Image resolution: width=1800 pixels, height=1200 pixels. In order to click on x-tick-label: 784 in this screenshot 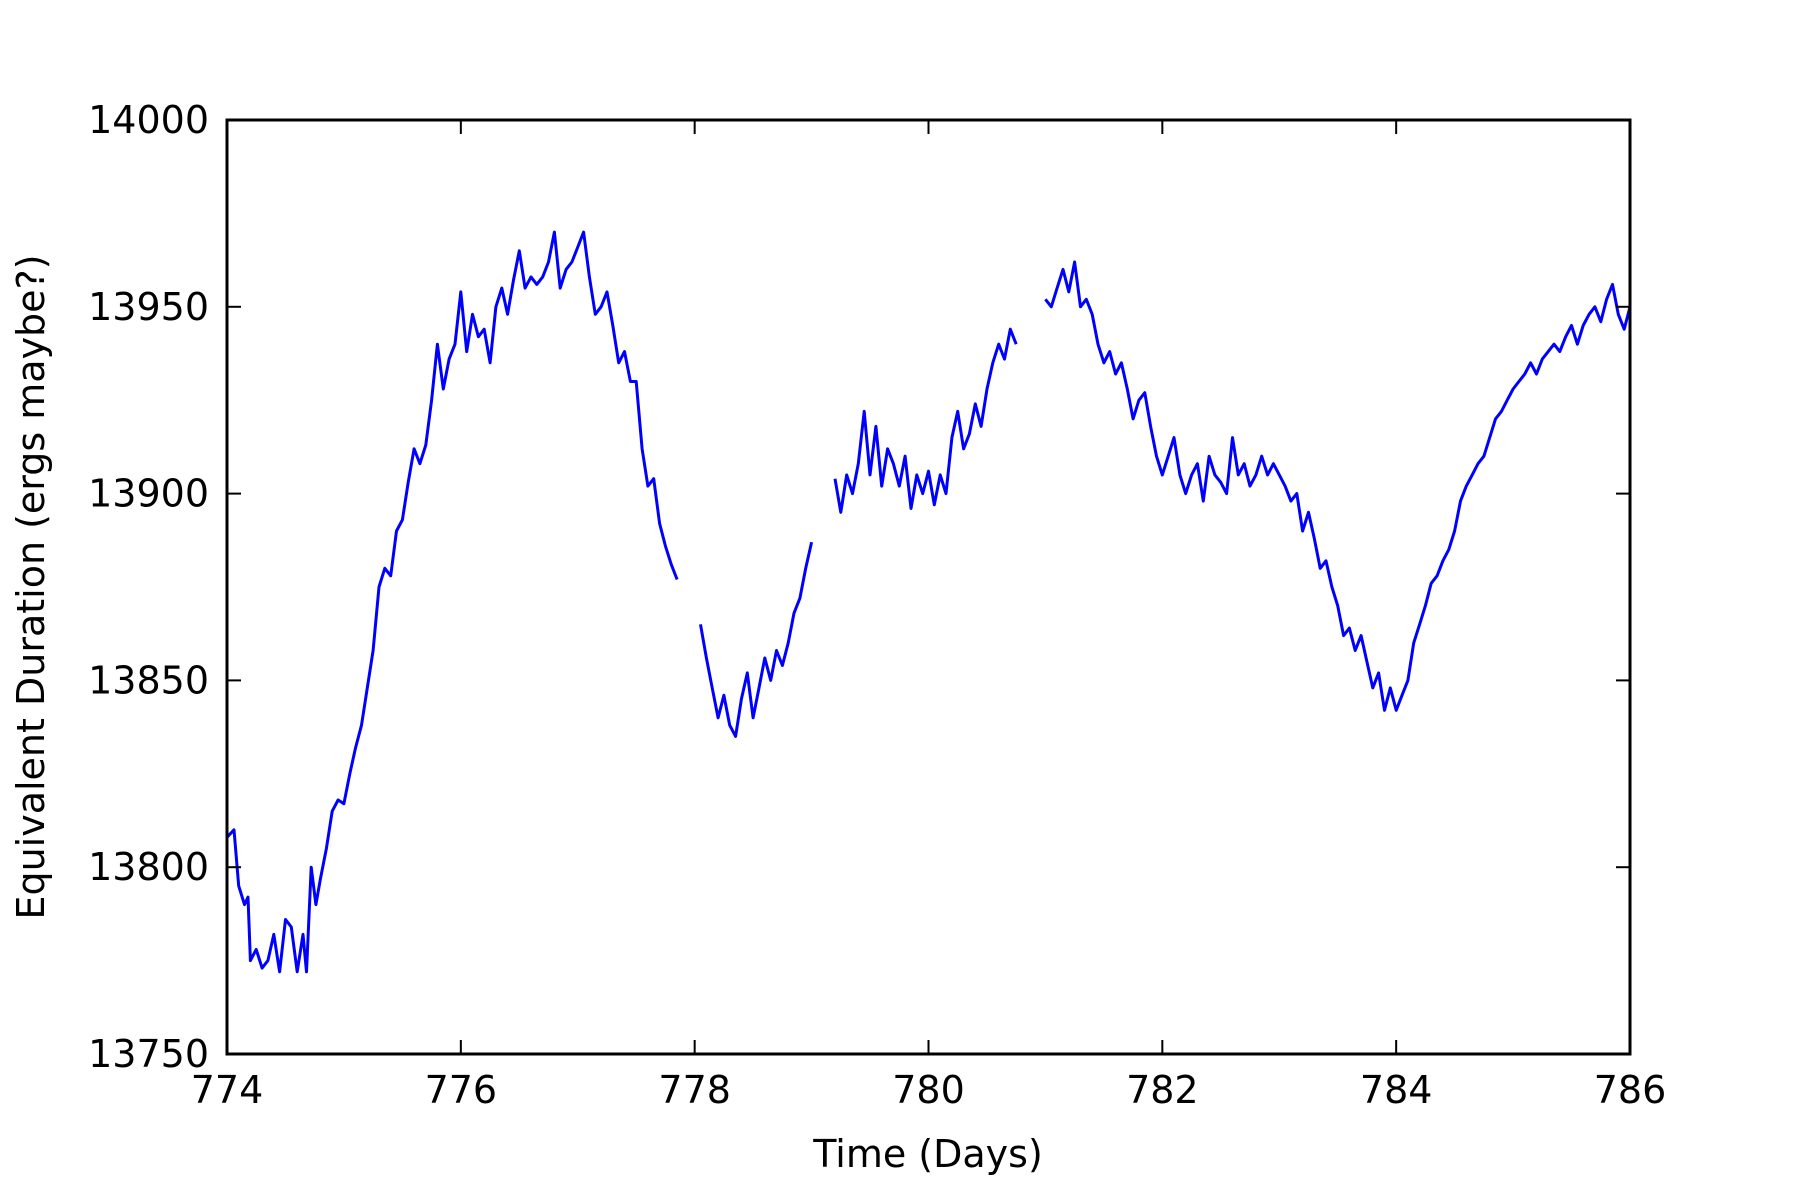, I will do `click(1396, 1090)`.